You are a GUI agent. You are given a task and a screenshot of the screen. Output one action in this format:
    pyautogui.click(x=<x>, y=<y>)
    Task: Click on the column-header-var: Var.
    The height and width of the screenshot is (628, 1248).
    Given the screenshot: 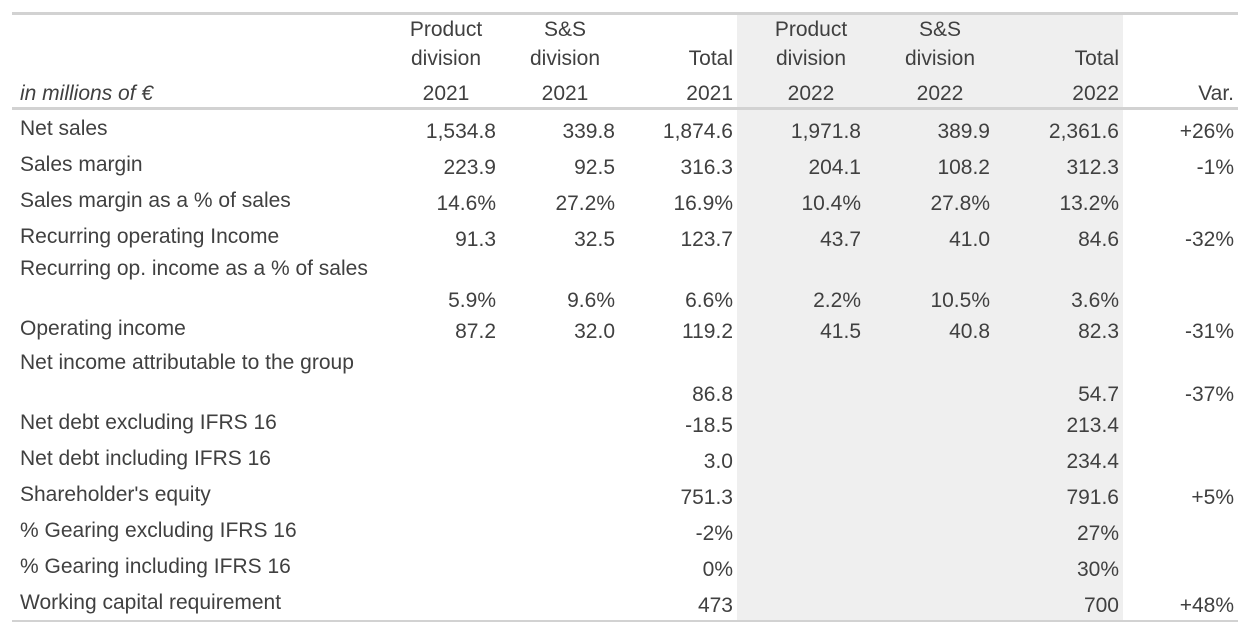 What is the action you would take?
    pyautogui.click(x=1216, y=93)
    